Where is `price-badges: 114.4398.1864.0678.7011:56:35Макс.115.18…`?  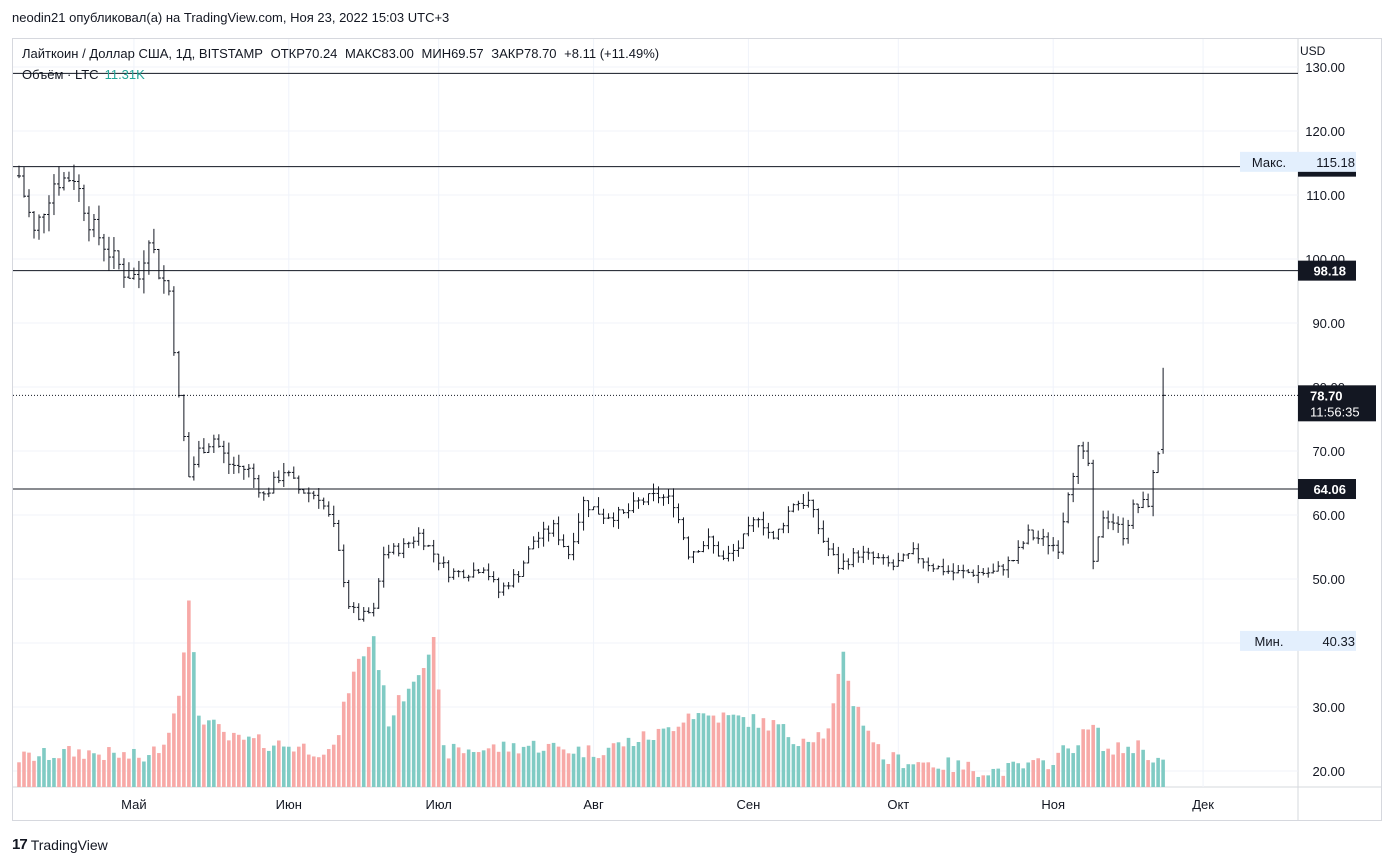
price-badges: 114.4398.1864.0678.7011:56:35Макс.115.18… is located at coordinates (1308, 401).